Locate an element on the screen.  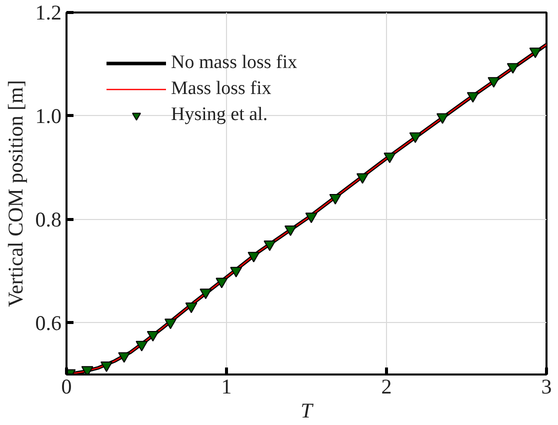
y-tick-label: 1.0 is located at coordinates (48, 116).